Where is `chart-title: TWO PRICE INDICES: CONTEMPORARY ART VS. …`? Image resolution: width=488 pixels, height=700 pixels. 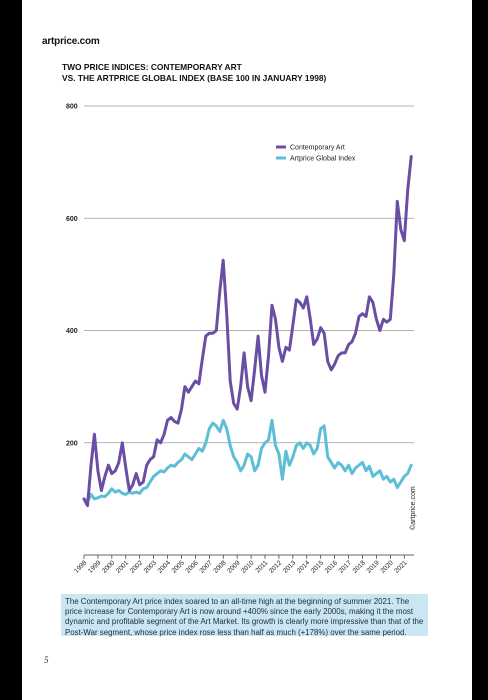
chart-title: TWO PRICE INDICES: CONTEMPORARY ART VS. … is located at coordinates (232, 72).